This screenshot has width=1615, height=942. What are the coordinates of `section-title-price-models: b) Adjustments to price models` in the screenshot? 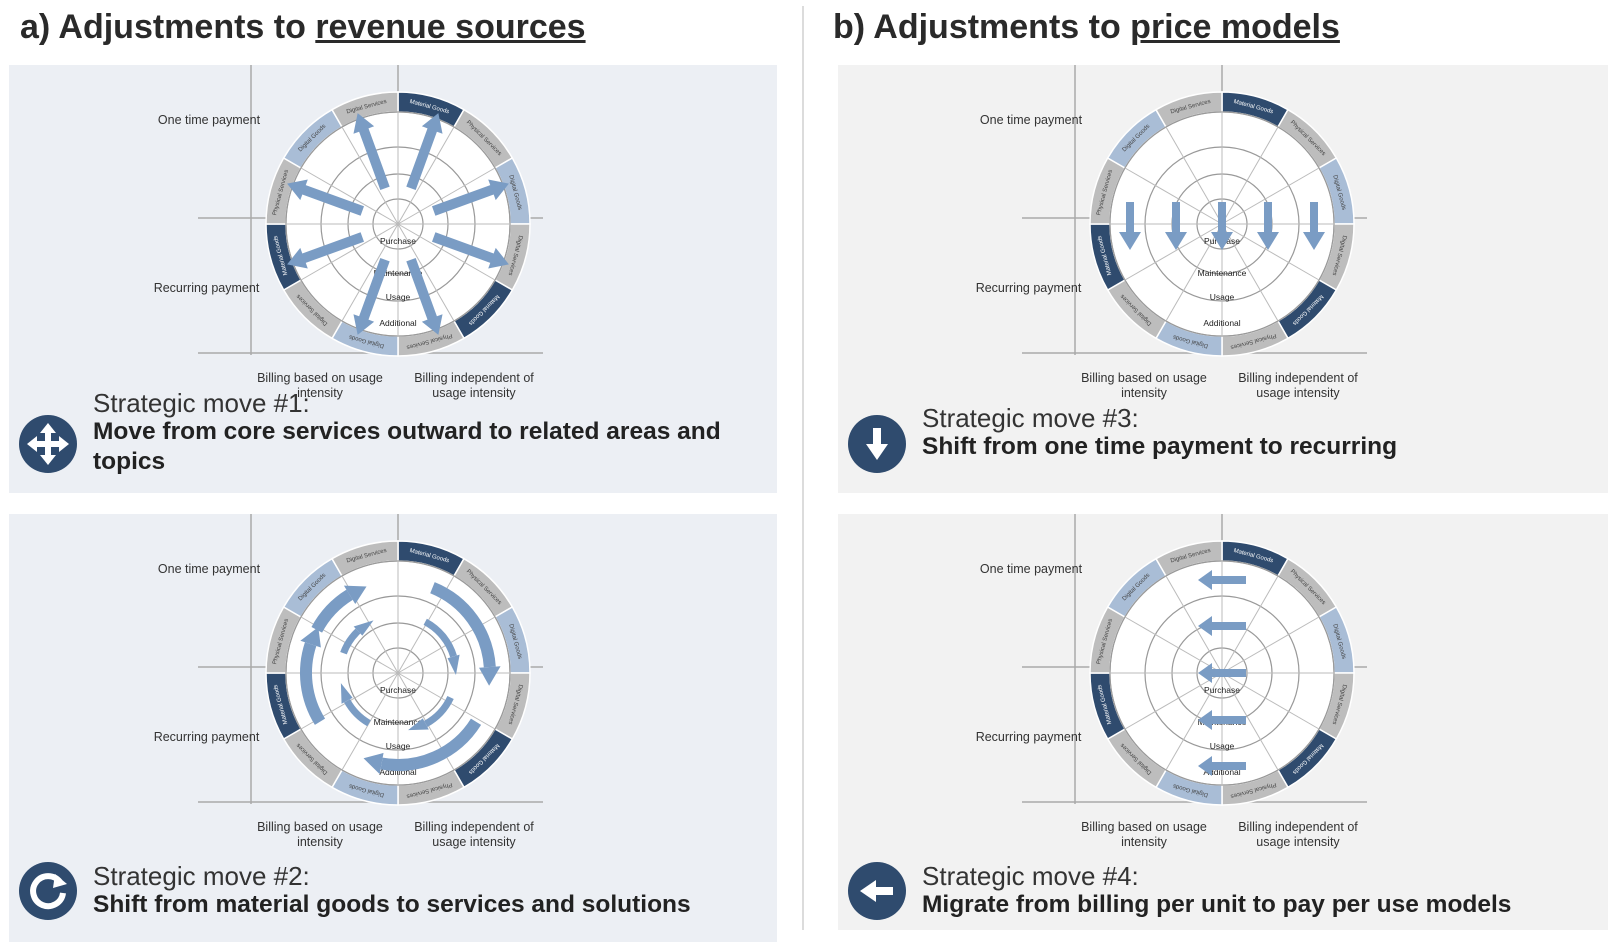 It's located at (1086, 27).